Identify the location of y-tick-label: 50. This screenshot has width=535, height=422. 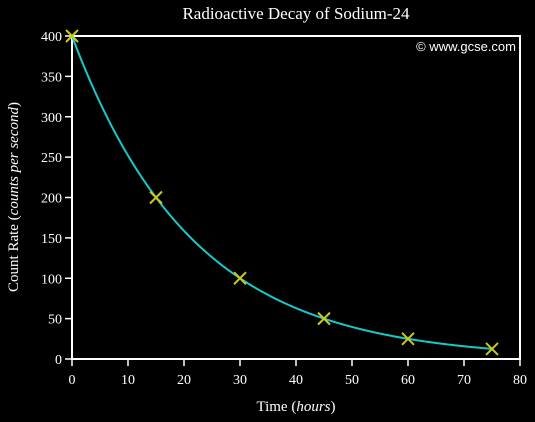
(55, 320).